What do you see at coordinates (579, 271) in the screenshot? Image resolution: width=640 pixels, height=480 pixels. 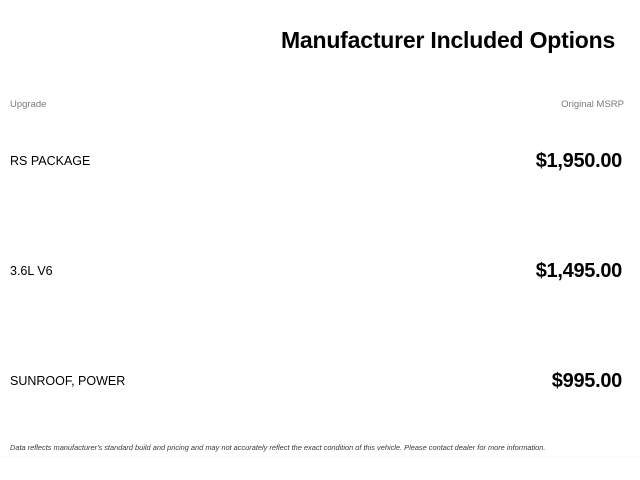 I see `option-price: $1,495.00` at bounding box center [579, 271].